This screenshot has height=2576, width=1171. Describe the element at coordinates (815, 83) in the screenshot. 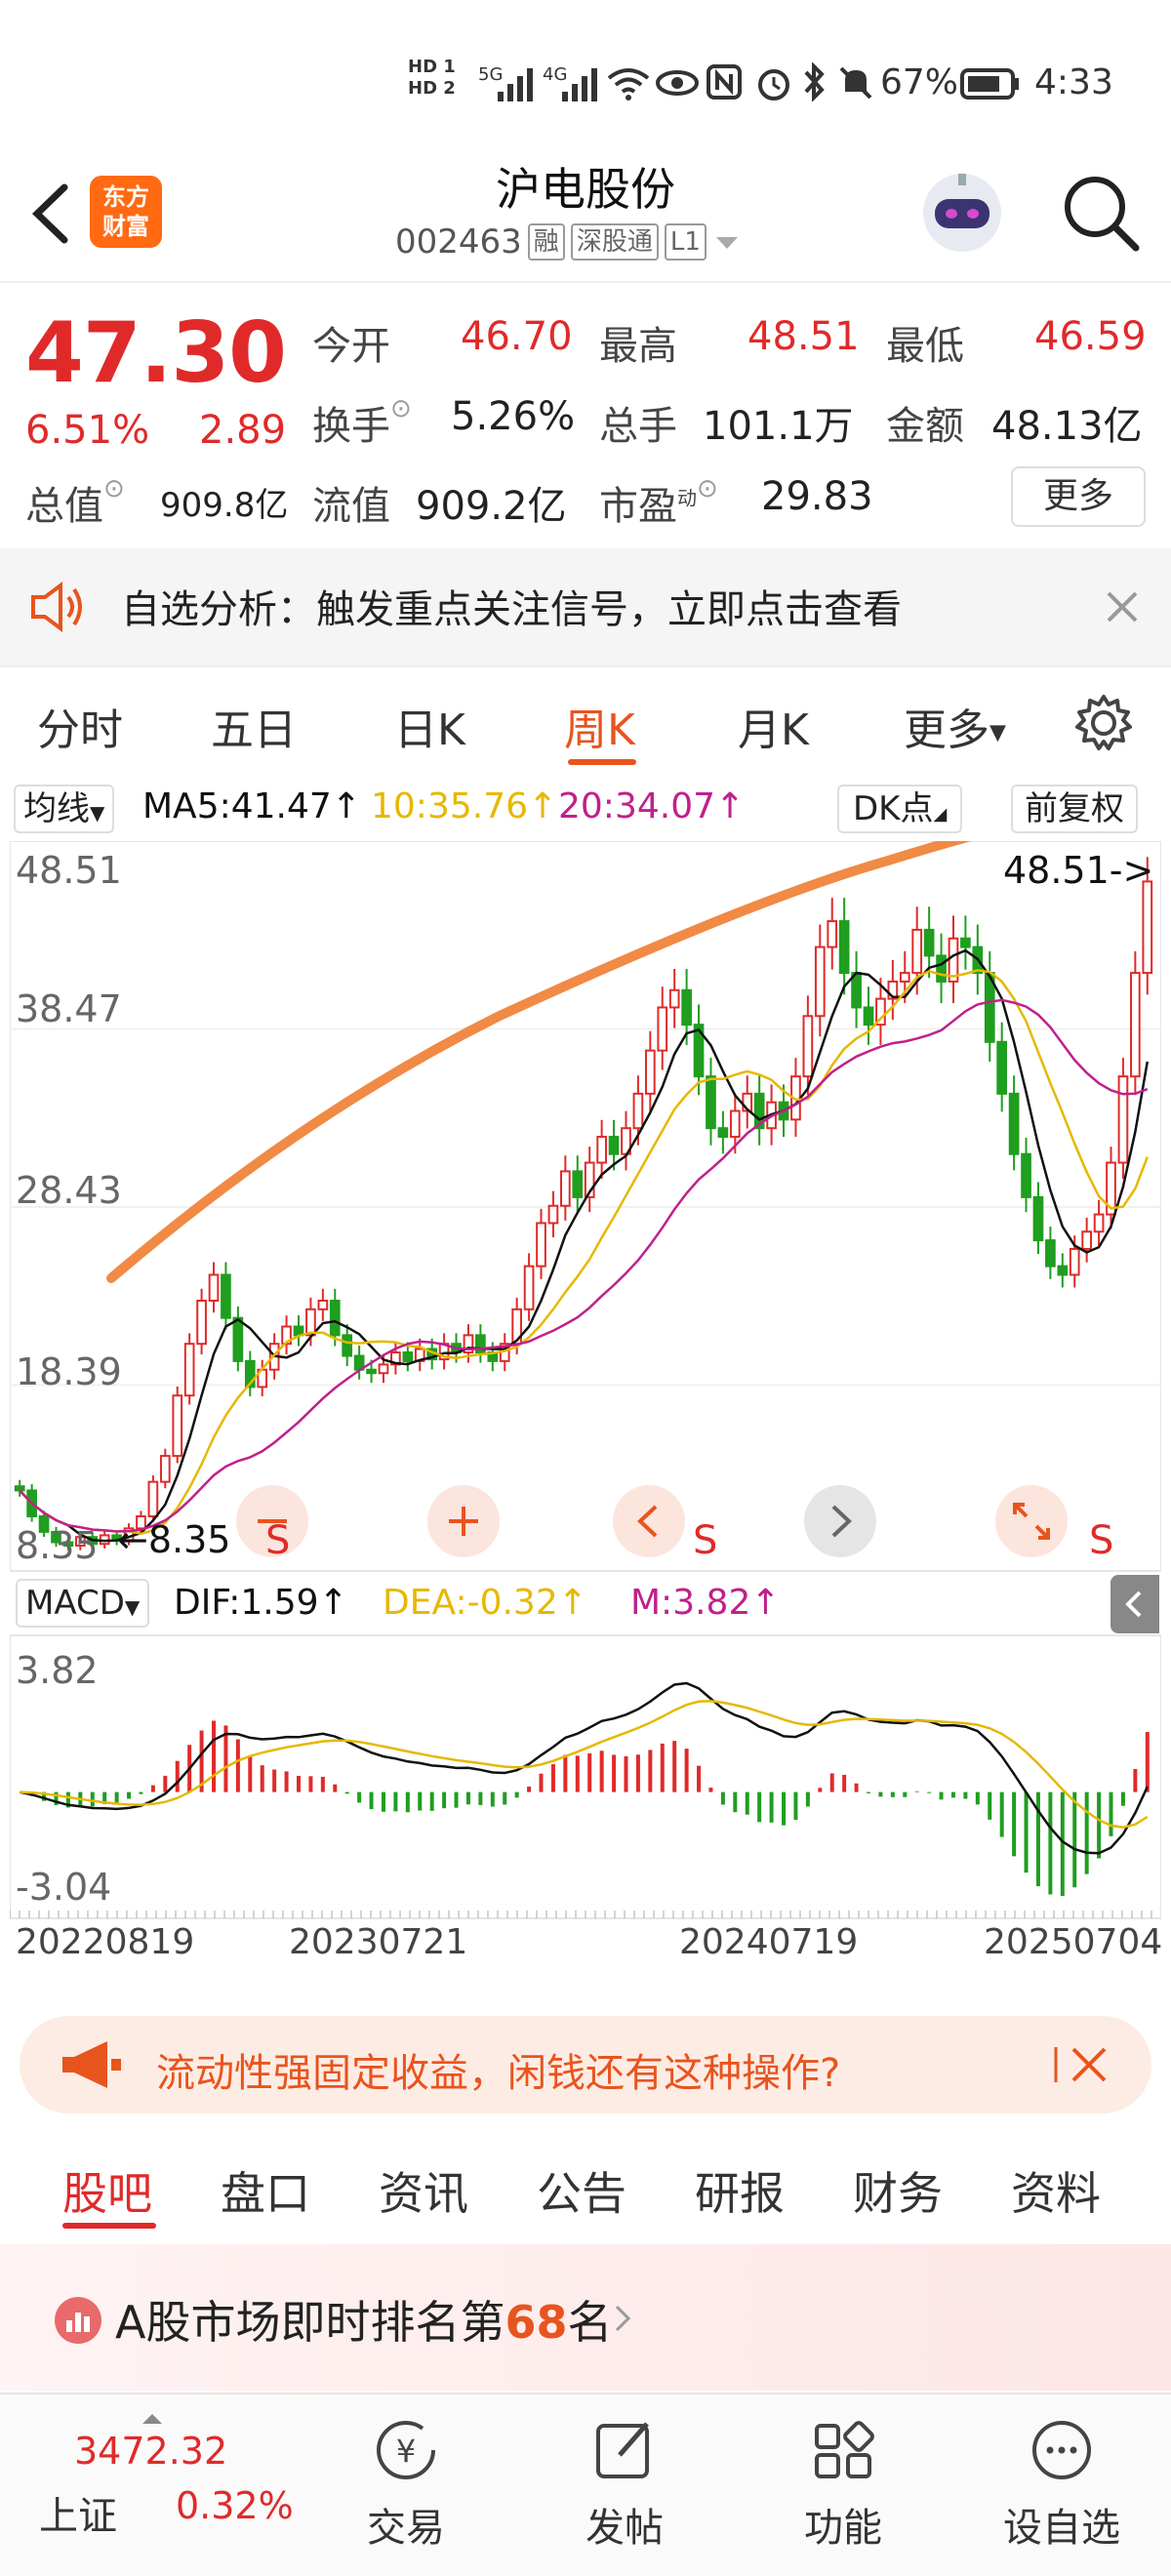

I see `bluetooth-icon` at that location.